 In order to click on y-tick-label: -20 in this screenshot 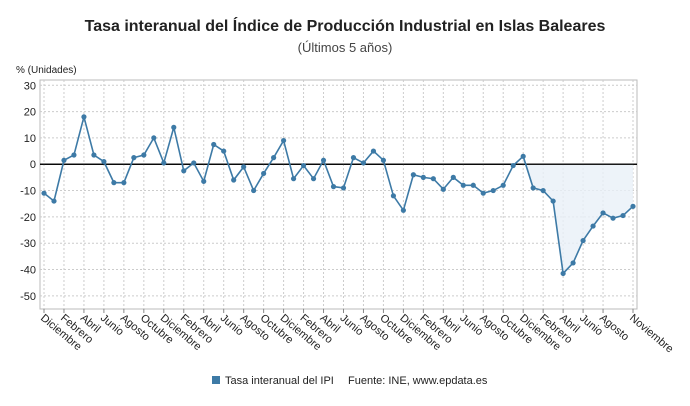, I will do `click(28, 218)`.